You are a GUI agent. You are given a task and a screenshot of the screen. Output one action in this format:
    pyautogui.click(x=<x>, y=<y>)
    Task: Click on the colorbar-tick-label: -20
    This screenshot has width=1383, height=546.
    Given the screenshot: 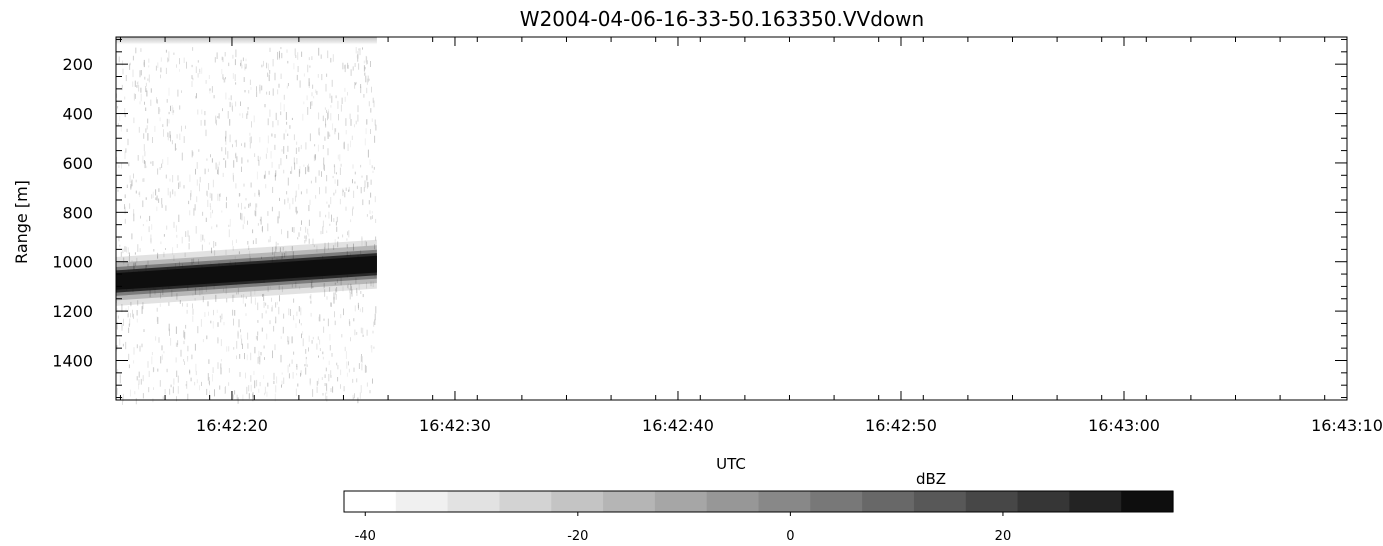 What is the action you would take?
    pyautogui.click(x=577, y=536)
    